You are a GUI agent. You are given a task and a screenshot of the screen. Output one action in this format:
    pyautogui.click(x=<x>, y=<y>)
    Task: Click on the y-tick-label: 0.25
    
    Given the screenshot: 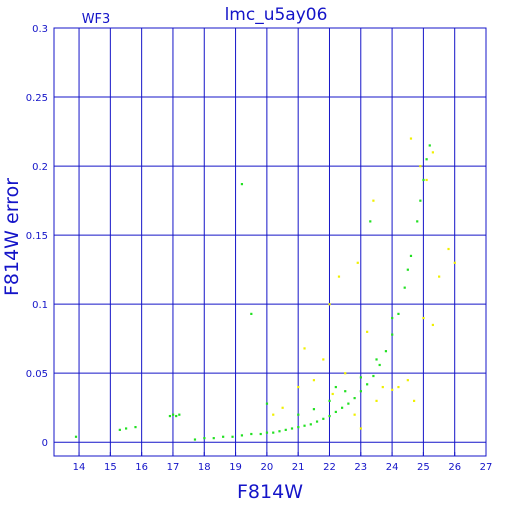 What is the action you would take?
    pyautogui.click(x=37, y=98)
    